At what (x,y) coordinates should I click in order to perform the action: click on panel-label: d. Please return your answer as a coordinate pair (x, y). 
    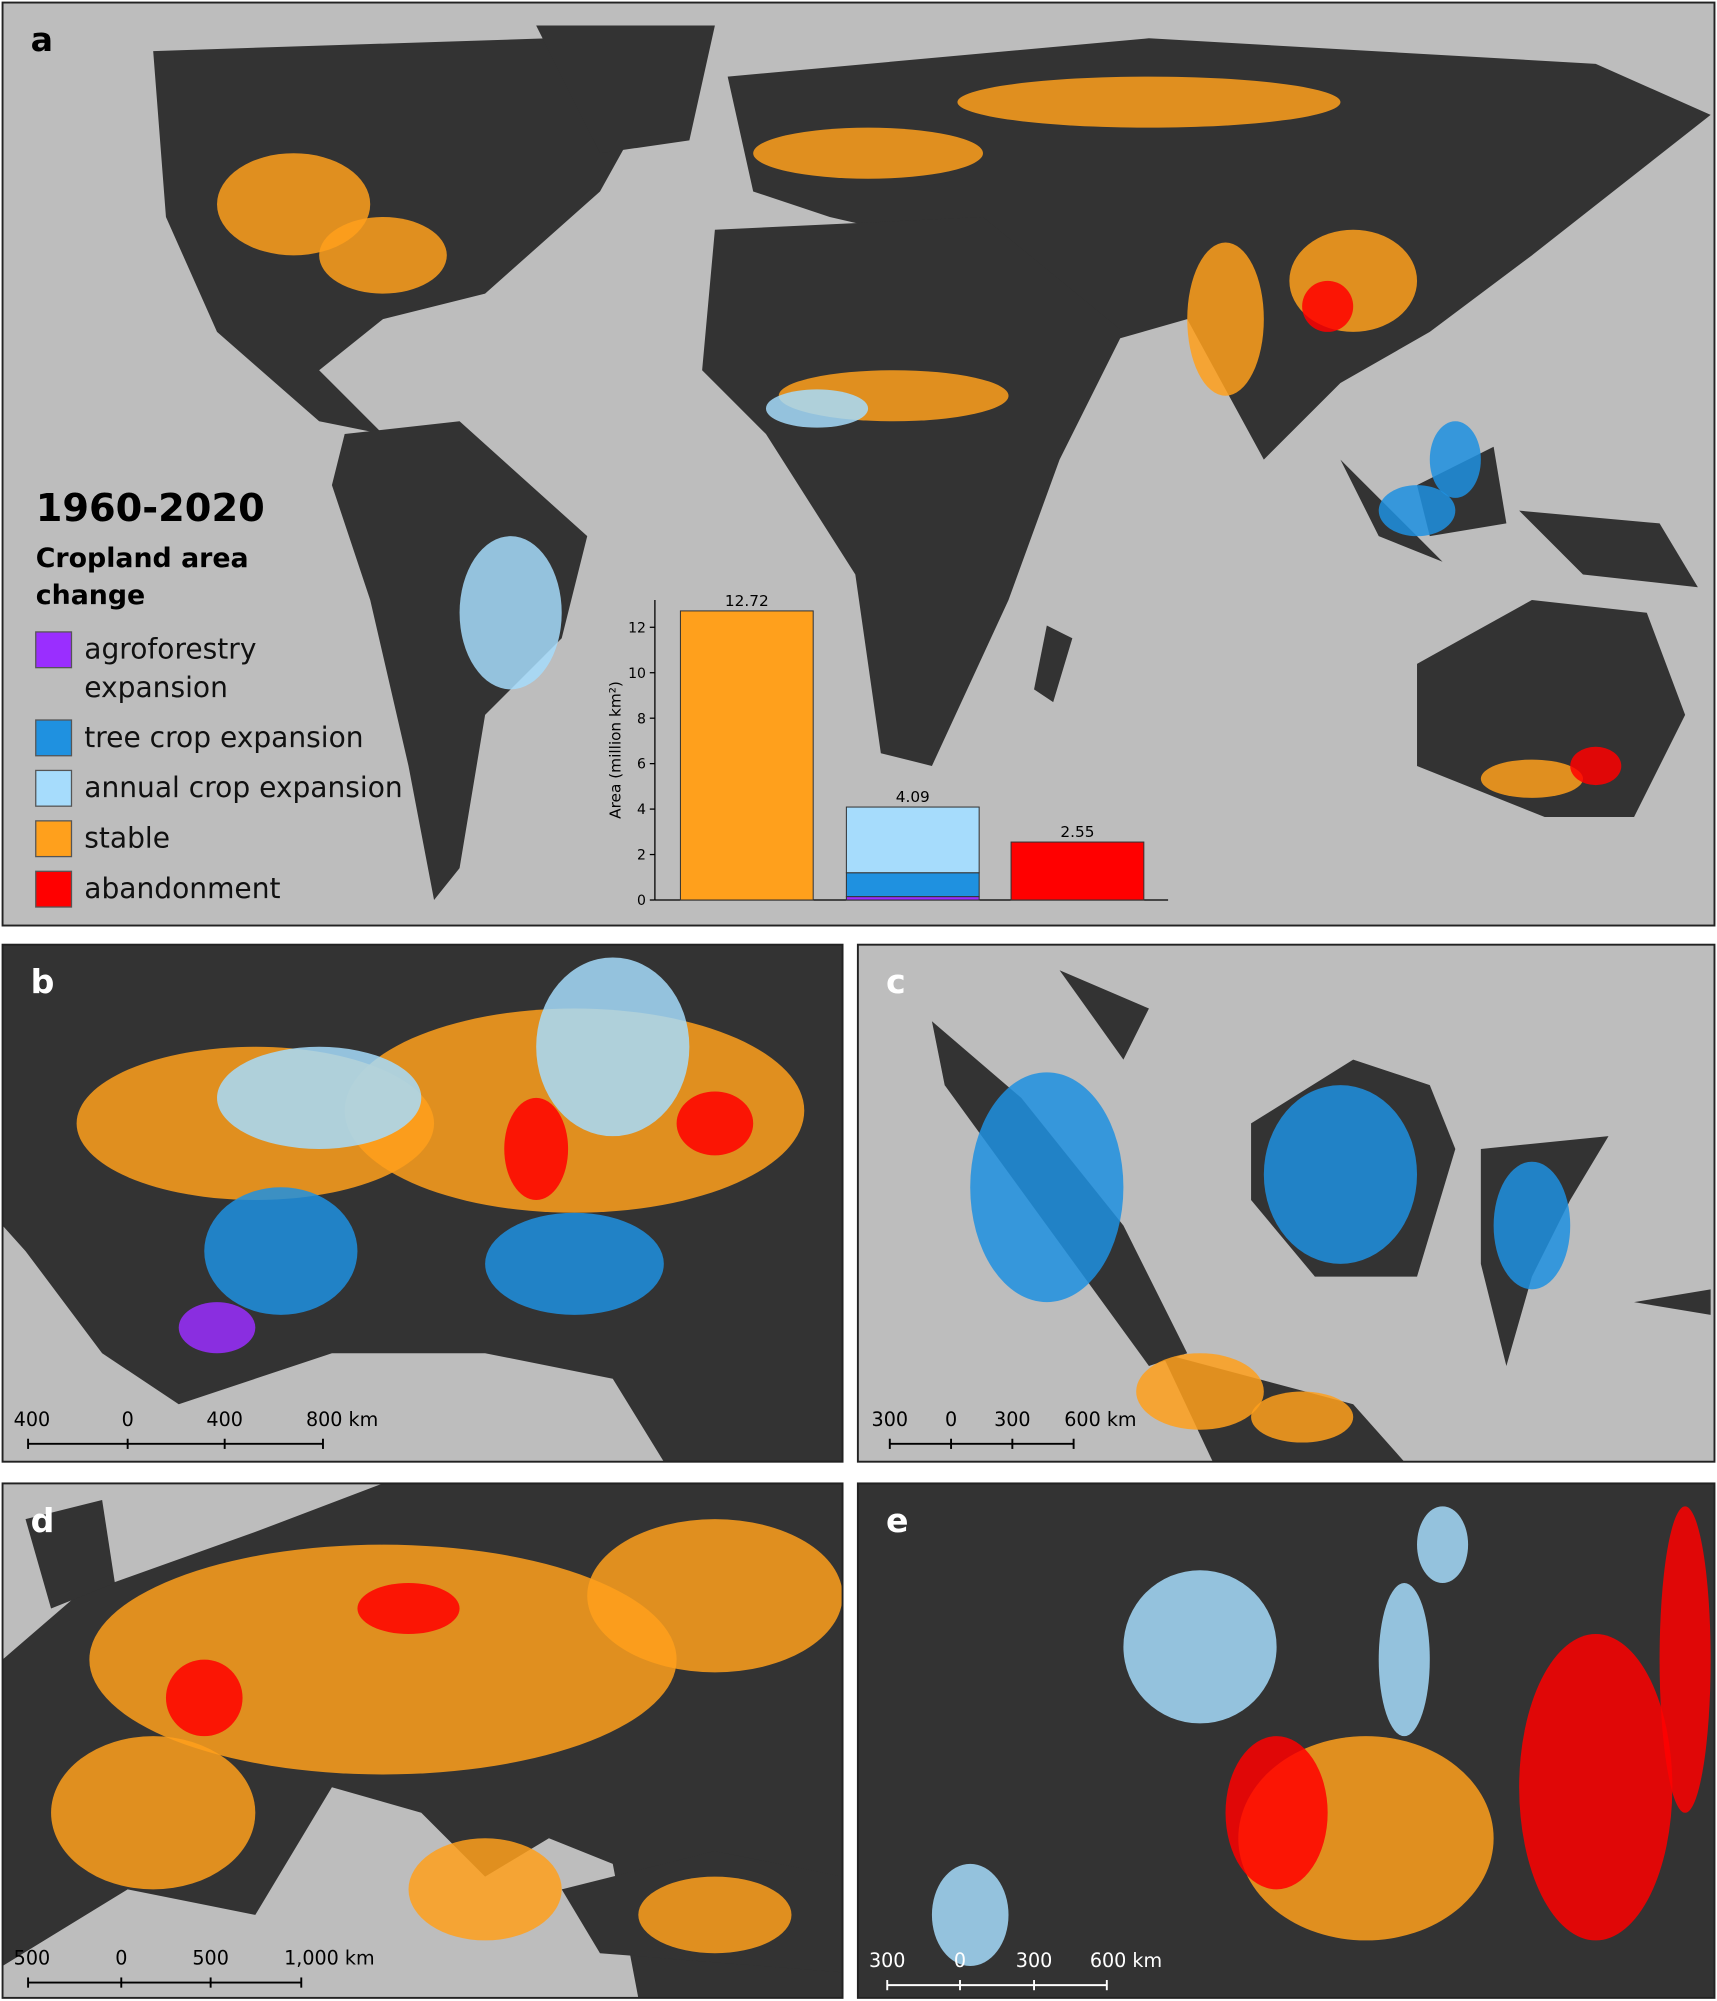
    Looking at the image, I should click on (43, 1520).